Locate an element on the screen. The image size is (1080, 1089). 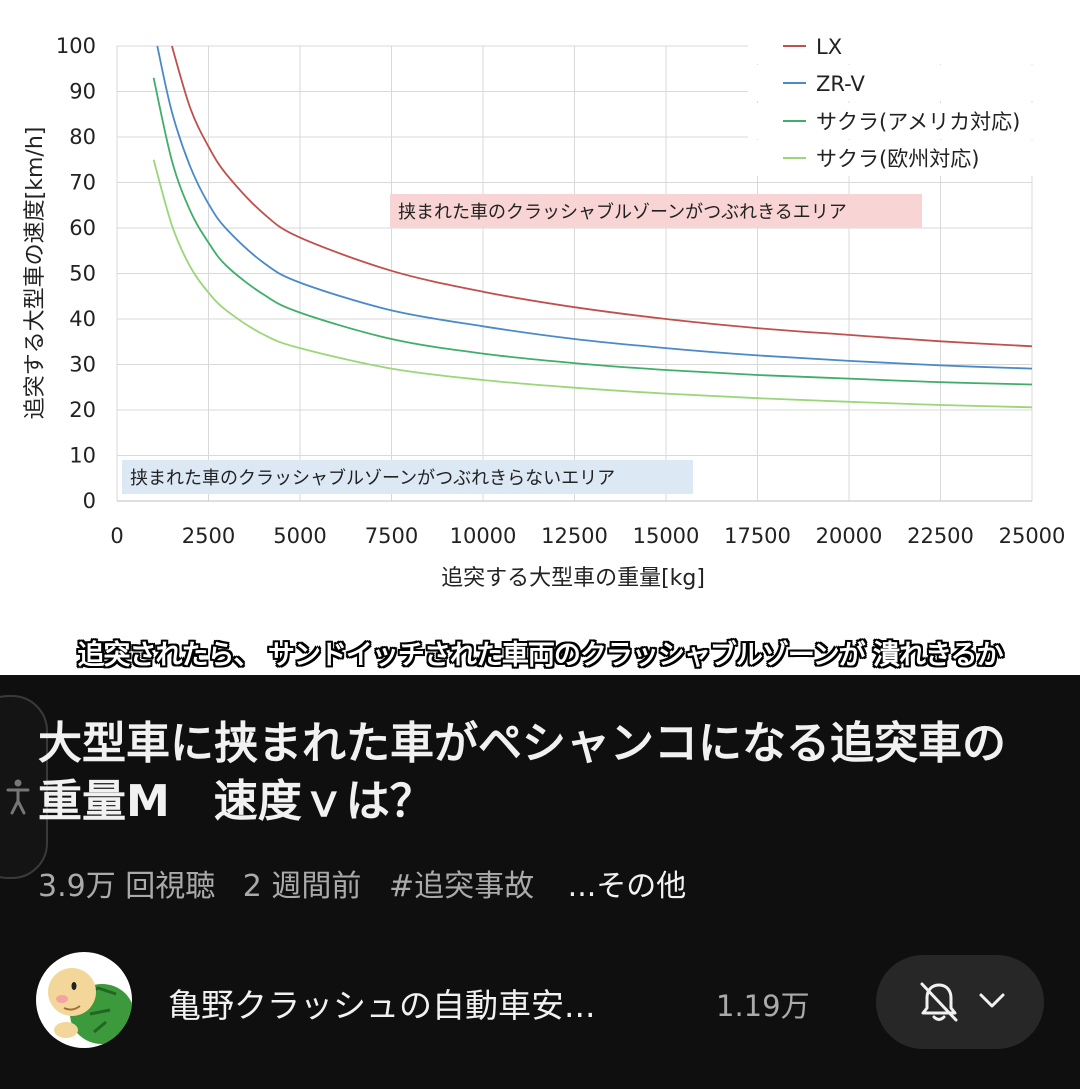
annotation-text-0: 挟まれた車のクラッシャブルゾーンがつぶれきるエリア is located at coordinates (622, 212).